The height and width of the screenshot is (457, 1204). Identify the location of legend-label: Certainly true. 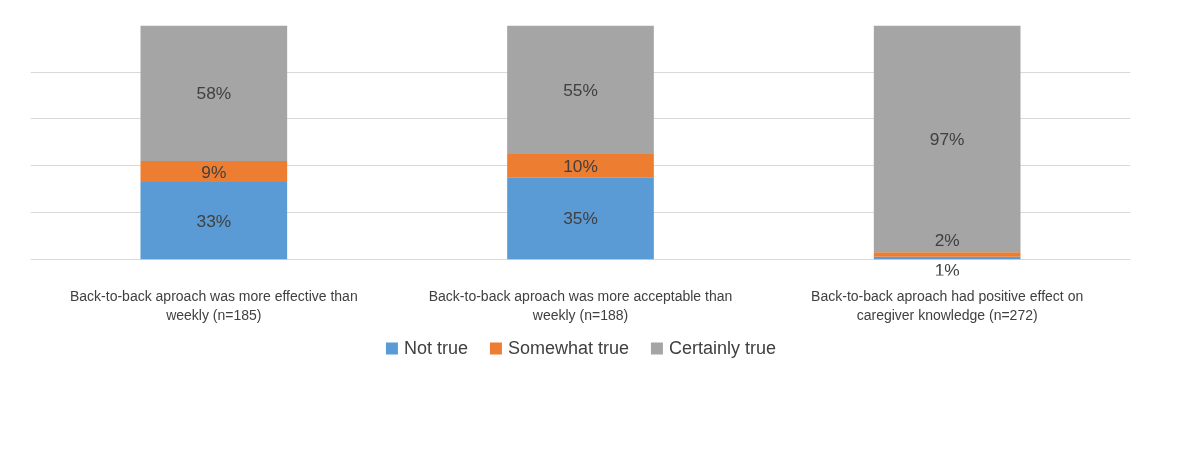
(723, 347).